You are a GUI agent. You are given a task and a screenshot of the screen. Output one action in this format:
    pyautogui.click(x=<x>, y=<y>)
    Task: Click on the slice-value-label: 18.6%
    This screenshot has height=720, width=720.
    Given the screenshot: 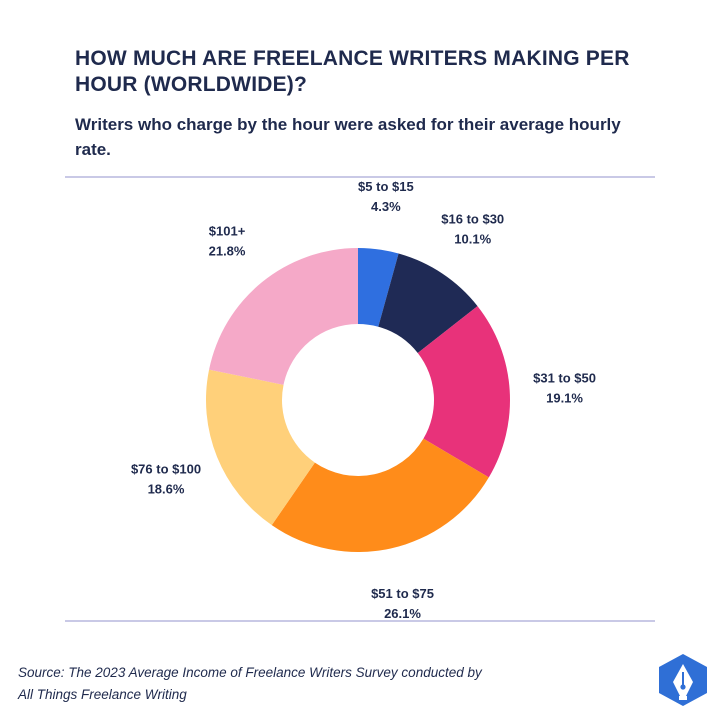 What is the action you would take?
    pyautogui.click(x=166, y=488)
    